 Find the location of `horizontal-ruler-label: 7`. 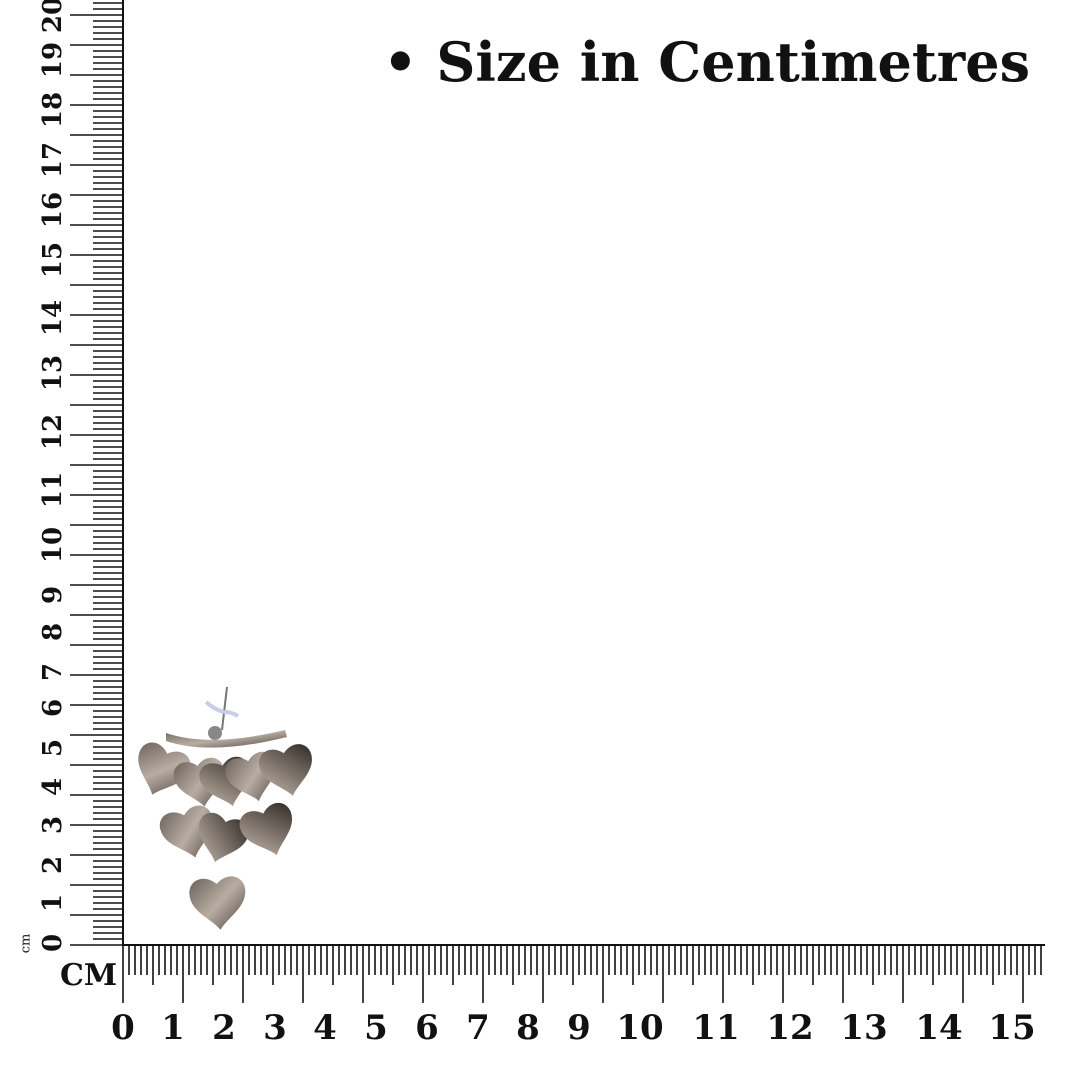

horizontal-ruler-label: 7 is located at coordinates (478, 1028).